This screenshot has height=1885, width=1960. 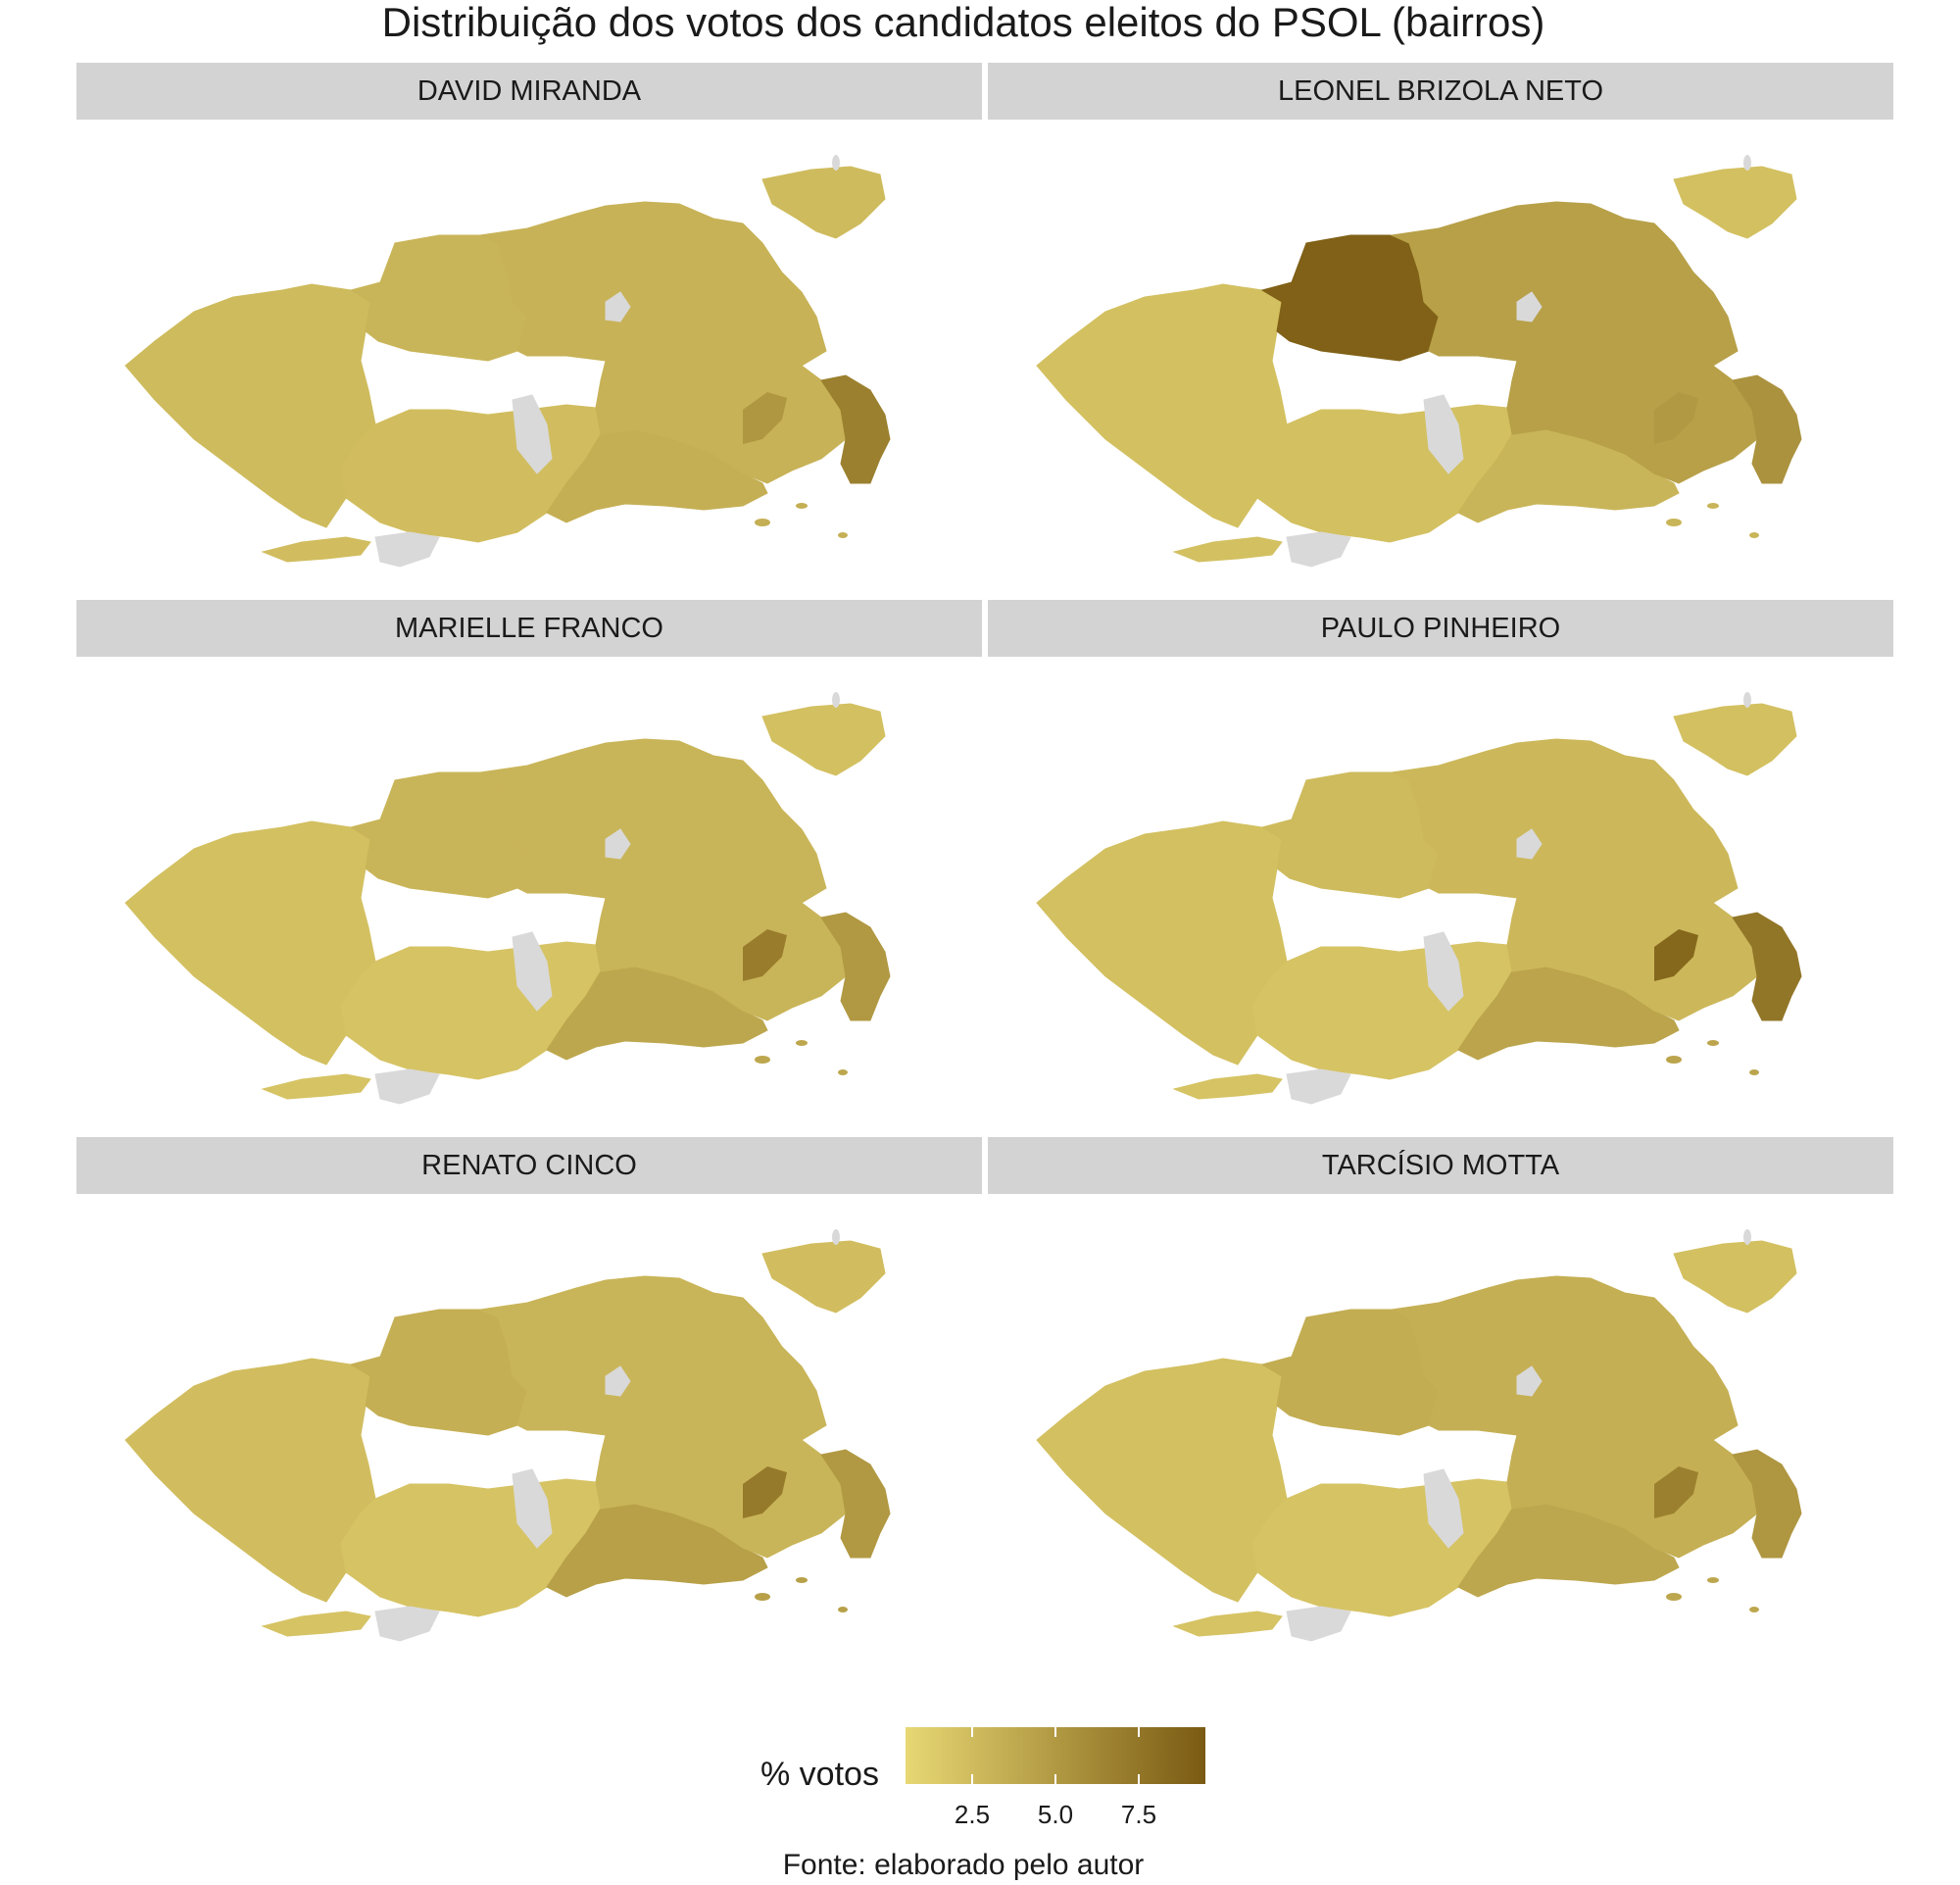 I want to click on facet-strip-label: PAULO PINHEIRO, so click(x=1440, y=628).